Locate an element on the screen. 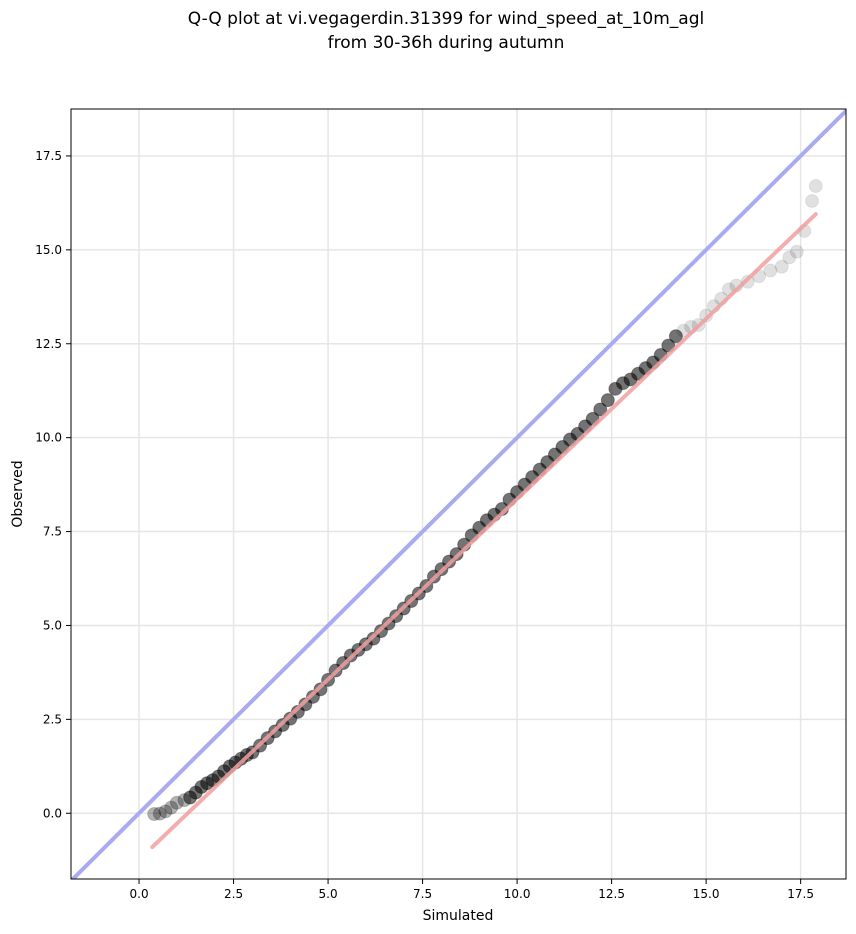 This screenshot has height=934, width=856. y-tick-label: 17.5 is located at coordinates (48, 156).